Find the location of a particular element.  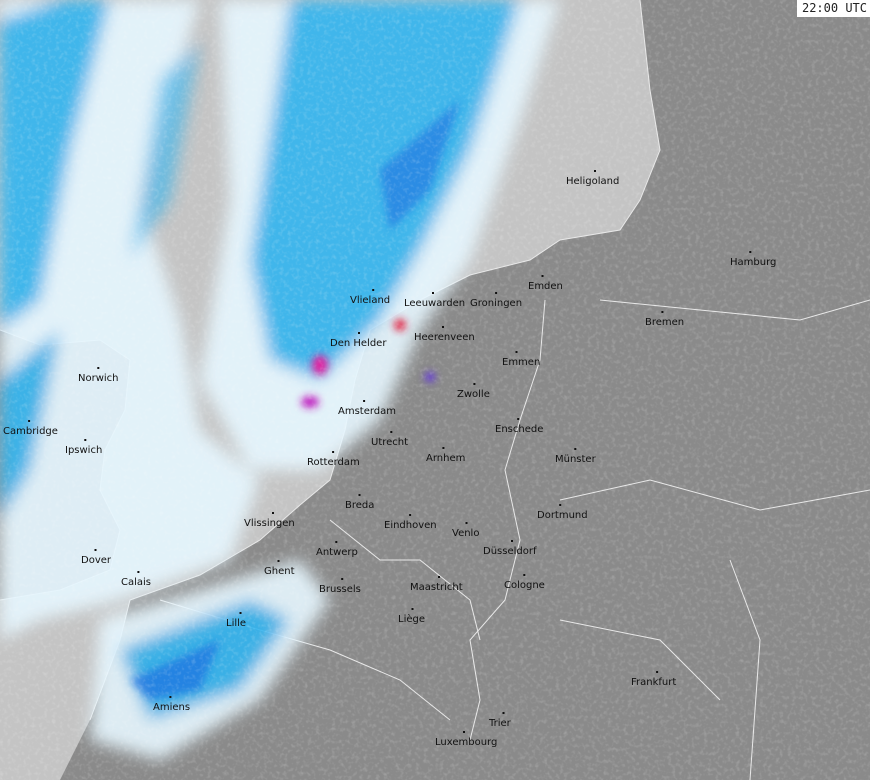

city-label: Rotterdam is located at coordinates (333, 462).